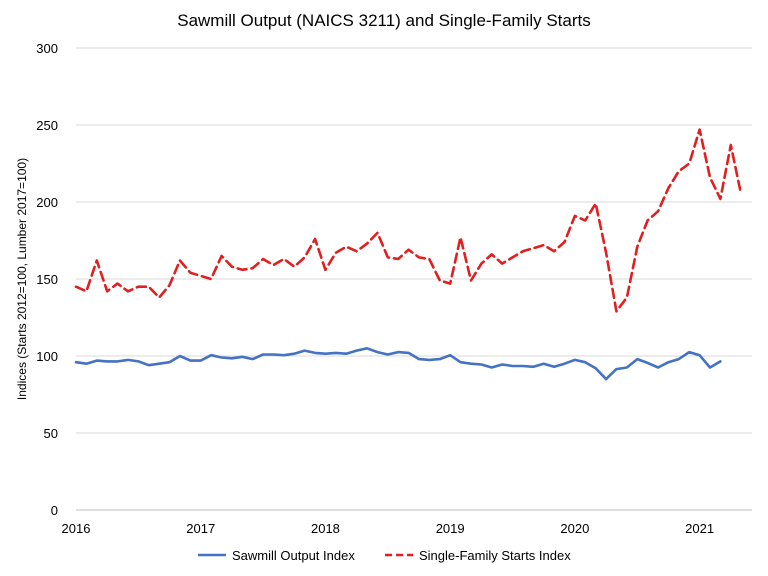 This screenshot has height=576, width=768. I want to click on y-tick-label: 150, so click(47, 279).